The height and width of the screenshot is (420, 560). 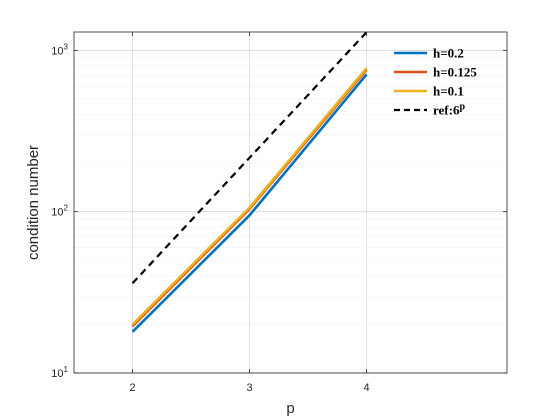 I want to click on x-tick-label: 4, so click(x=367, y=388).